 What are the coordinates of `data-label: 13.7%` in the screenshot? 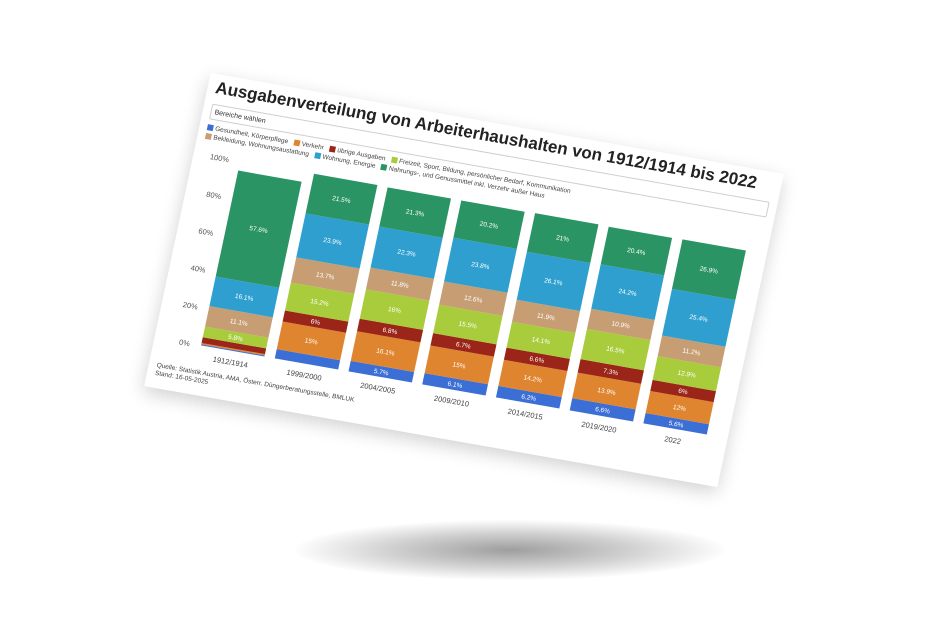 It's located at (325, 276).